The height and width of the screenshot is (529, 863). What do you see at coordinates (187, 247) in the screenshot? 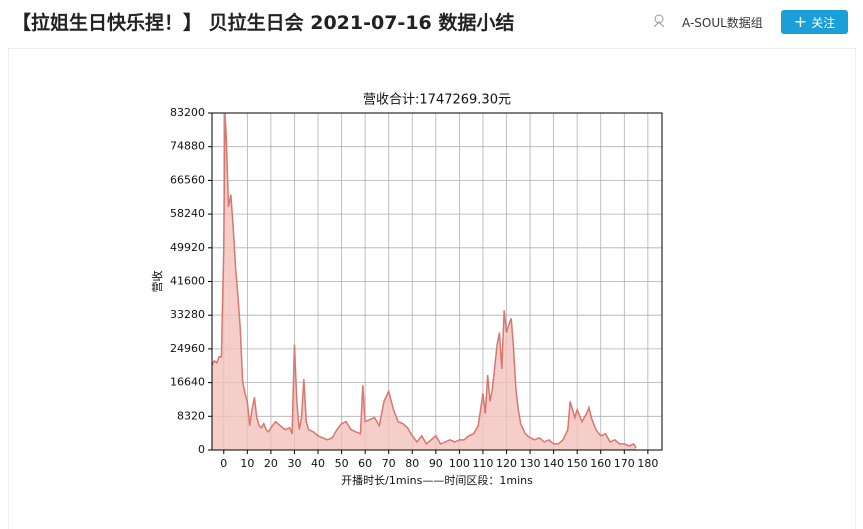
I see `y-tick-label: 49920` at bounding box center [187, 247].